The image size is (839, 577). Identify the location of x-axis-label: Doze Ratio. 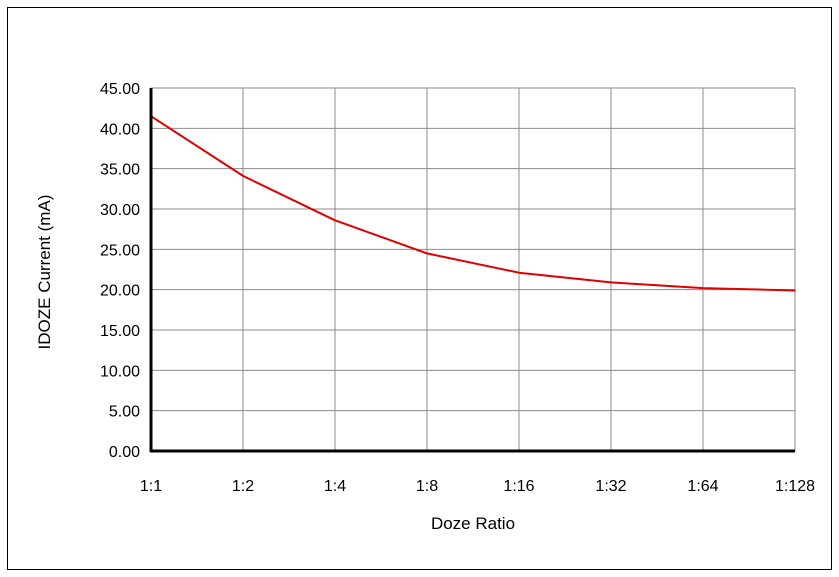
(473, 523).